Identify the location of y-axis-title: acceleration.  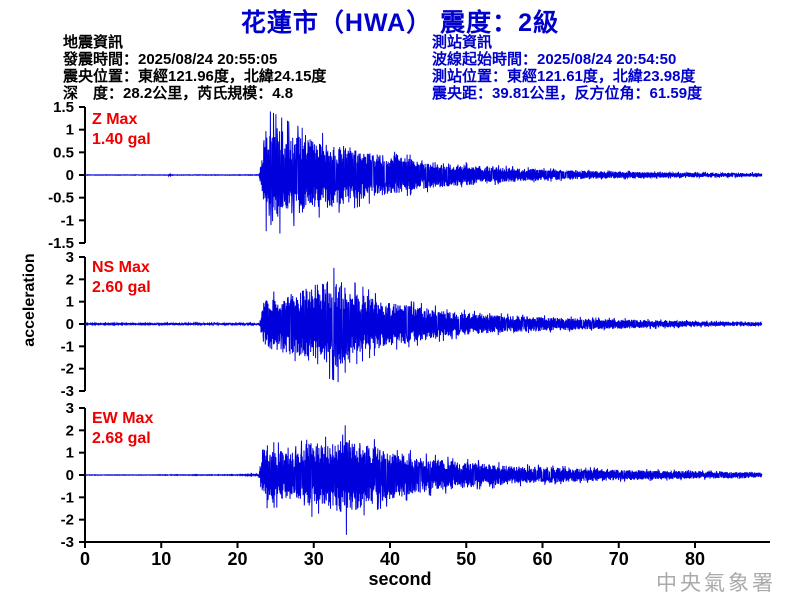
(29, 300).